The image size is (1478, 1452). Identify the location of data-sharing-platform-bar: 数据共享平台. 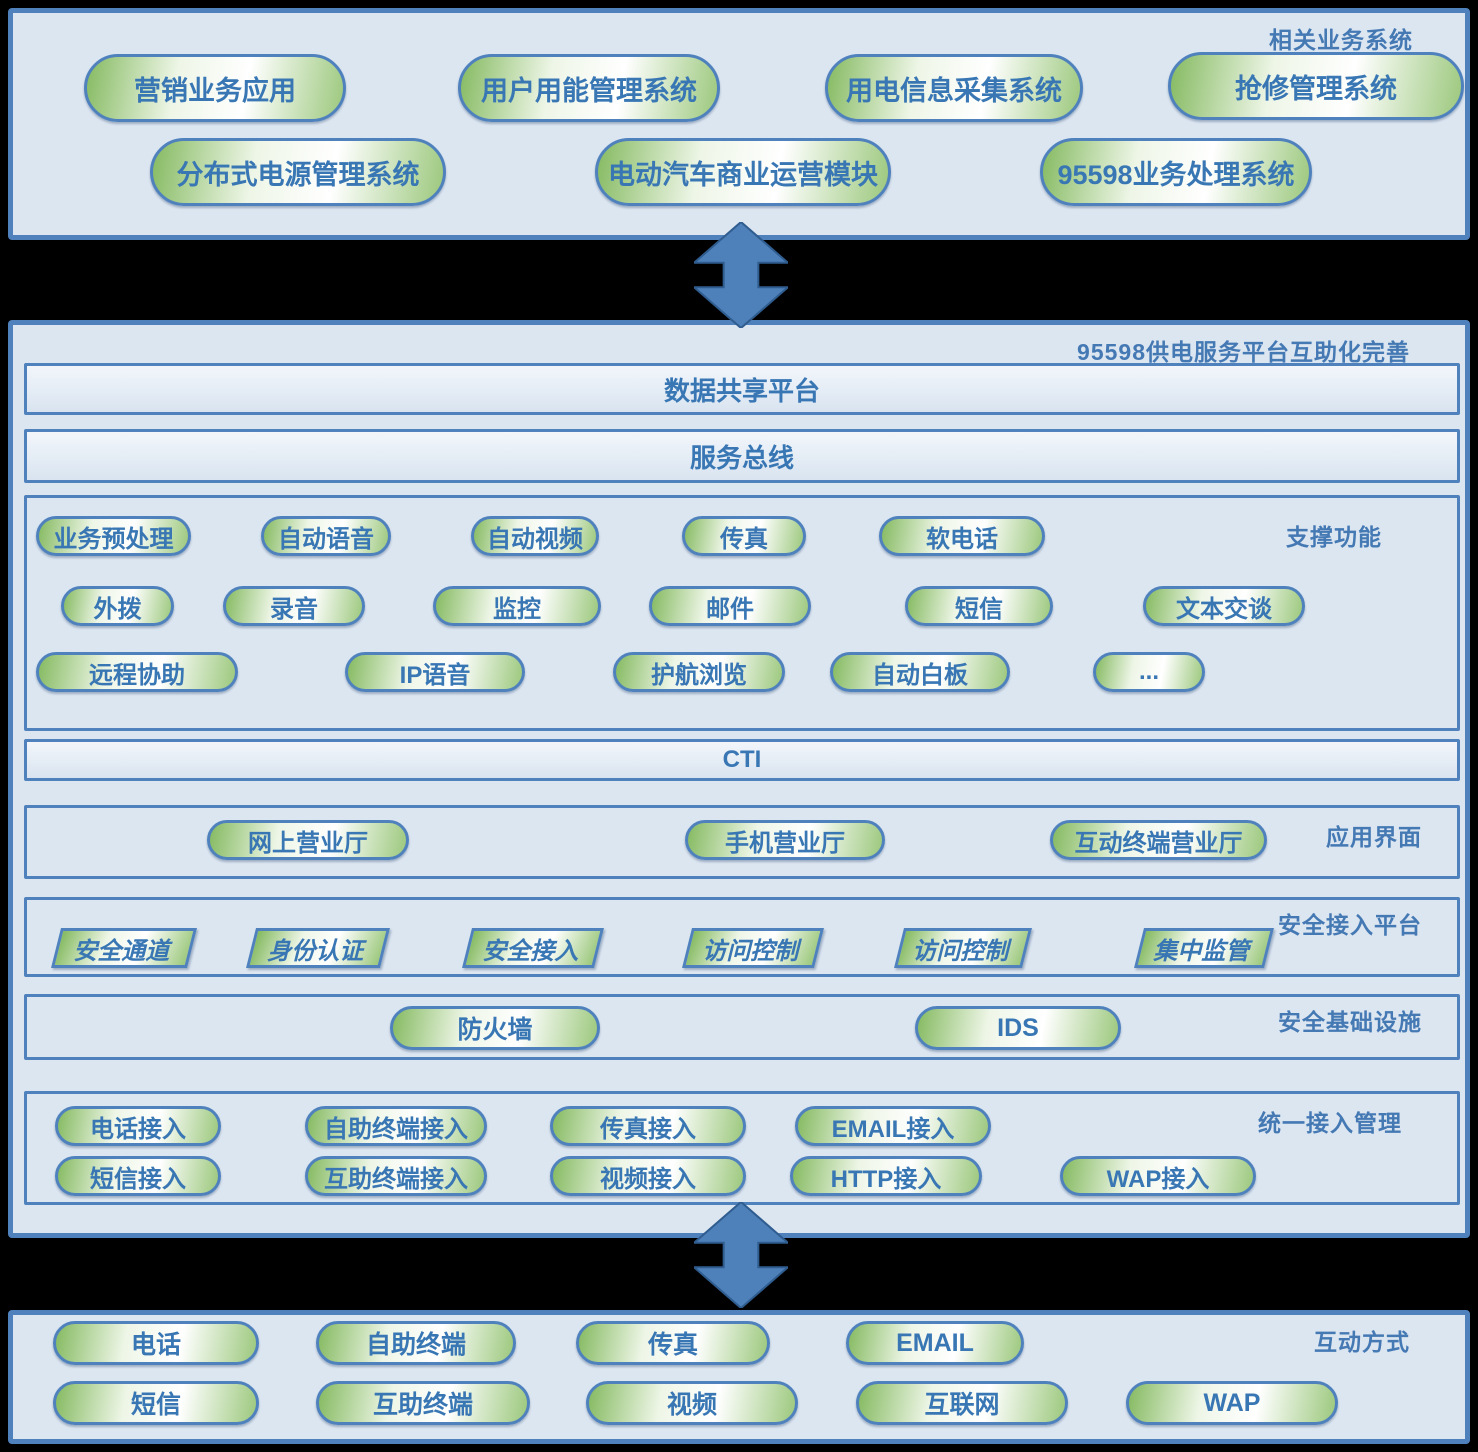
(742, 389).